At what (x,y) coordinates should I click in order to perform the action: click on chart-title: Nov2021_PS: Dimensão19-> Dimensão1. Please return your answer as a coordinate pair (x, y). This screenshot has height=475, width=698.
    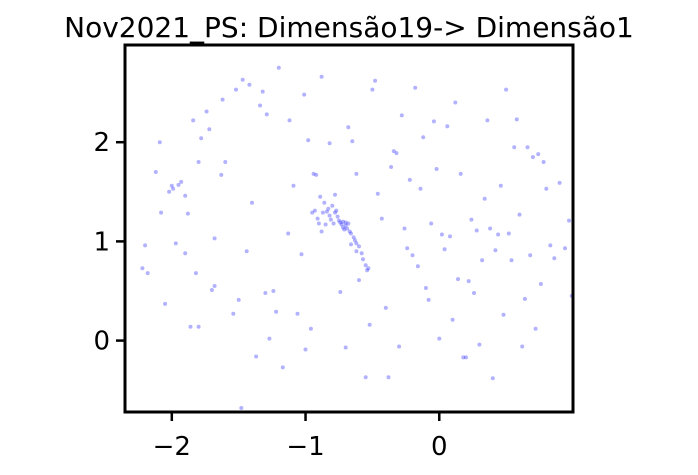
    Looking at the image, I should click on (349, 27).